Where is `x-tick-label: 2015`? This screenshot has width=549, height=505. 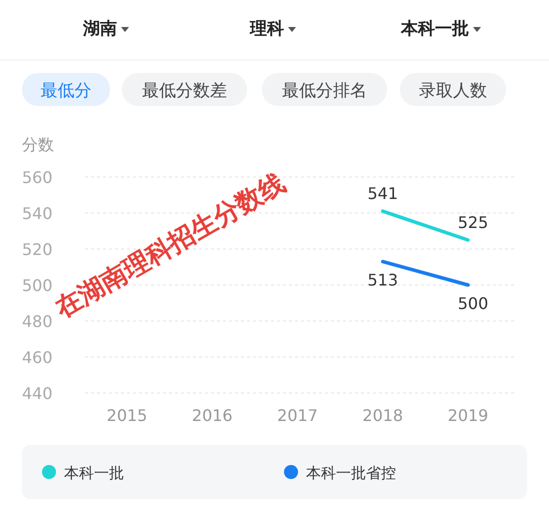 x-tick-label: 2015 is located at coordinates (127, 415).